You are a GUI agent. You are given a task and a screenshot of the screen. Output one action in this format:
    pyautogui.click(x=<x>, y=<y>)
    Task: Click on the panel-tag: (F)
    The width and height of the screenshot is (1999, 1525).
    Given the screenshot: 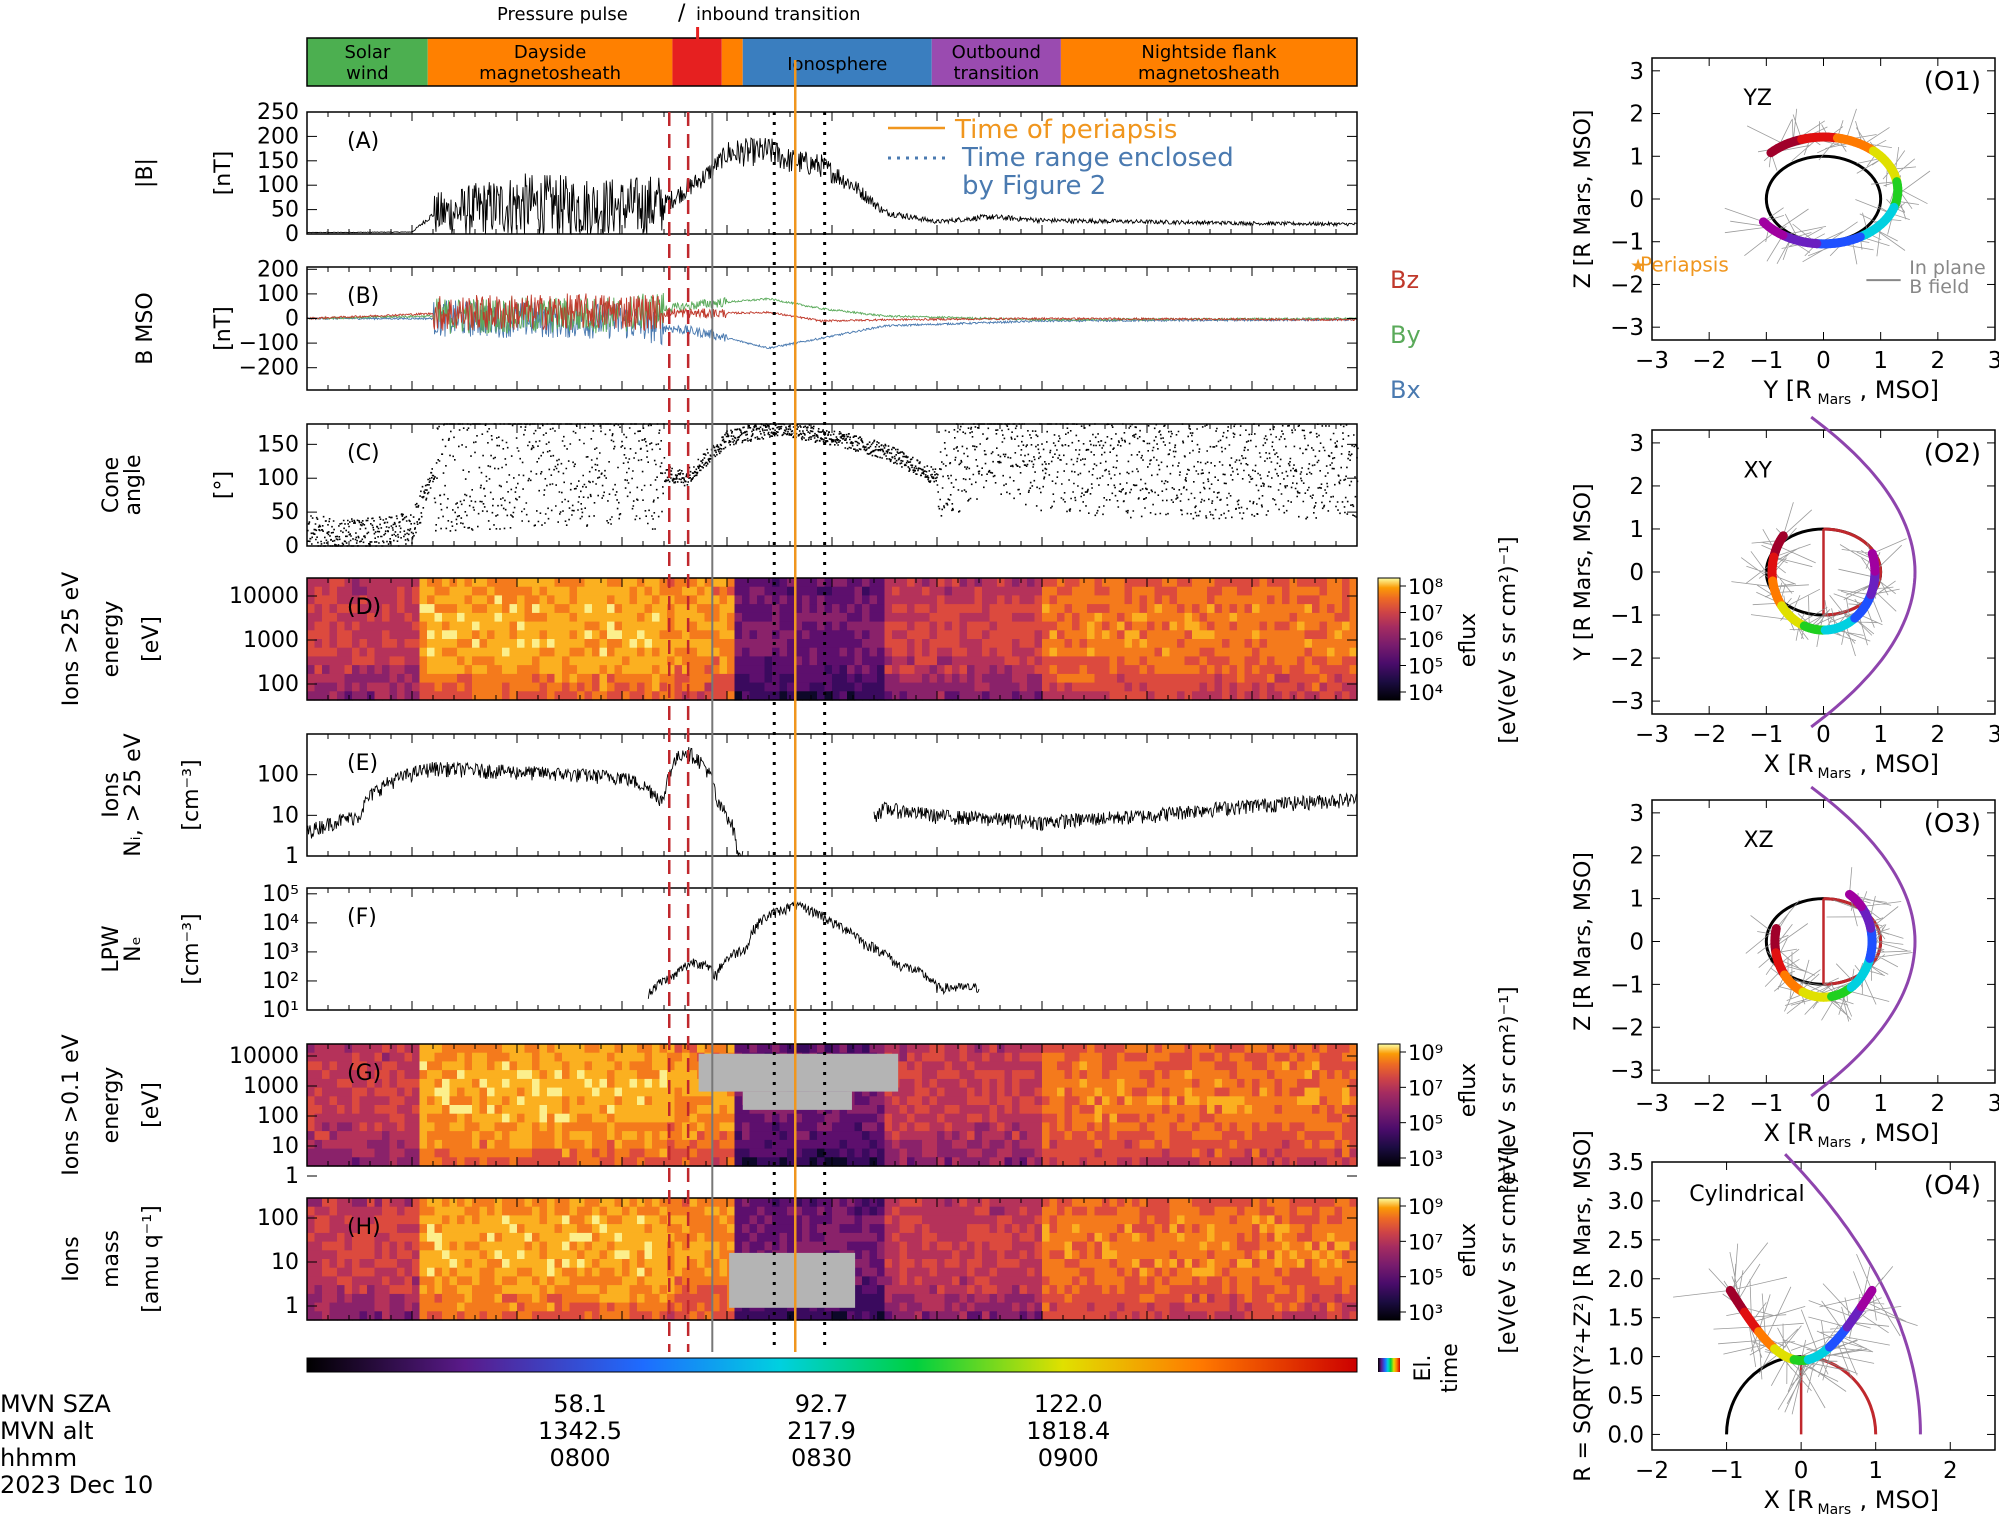 What is the action you would take?
    pyautogui.click(x=362, y=917)
    